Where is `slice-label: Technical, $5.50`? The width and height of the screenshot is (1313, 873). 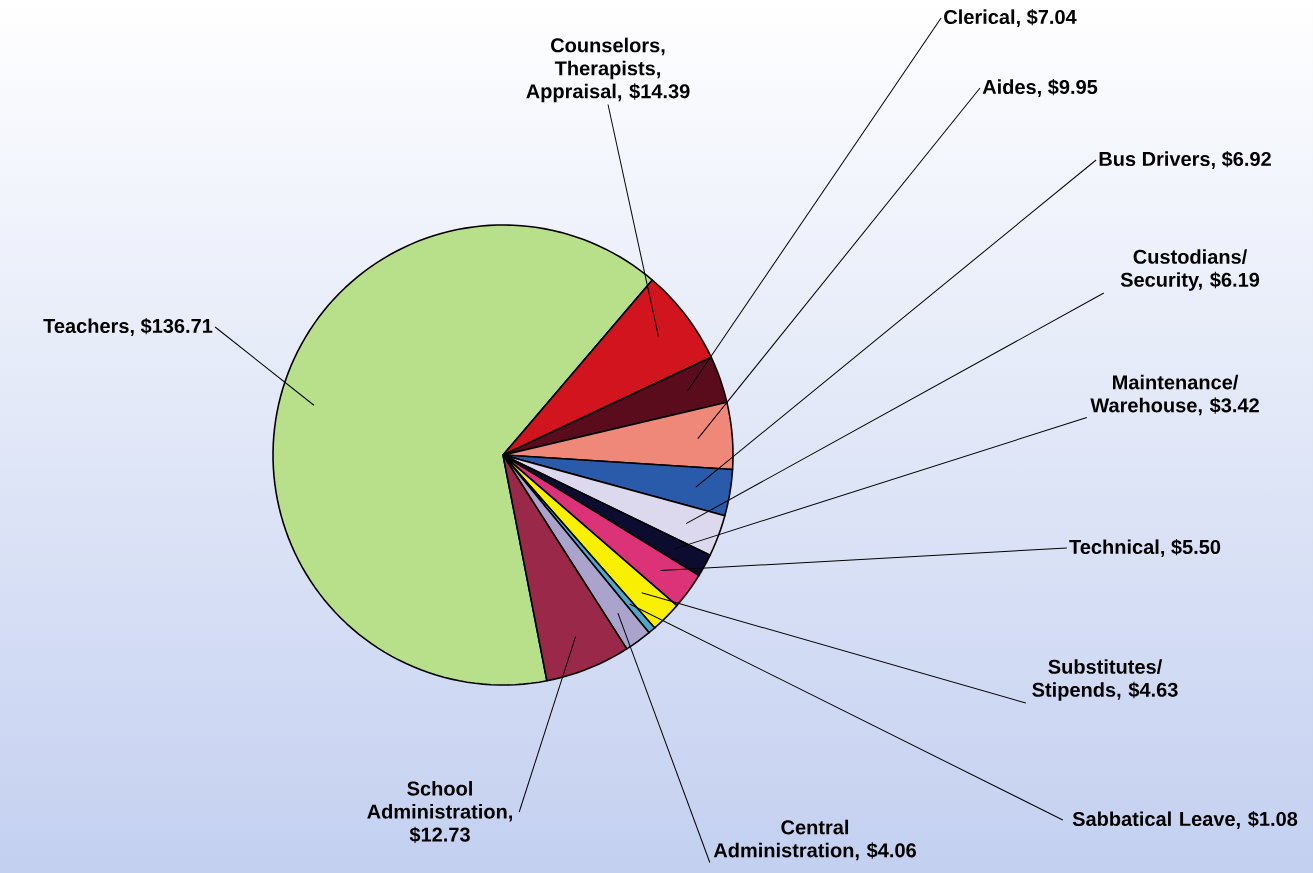
slice-label: Technical, $5.50 is located at coordinates (1145, 548).